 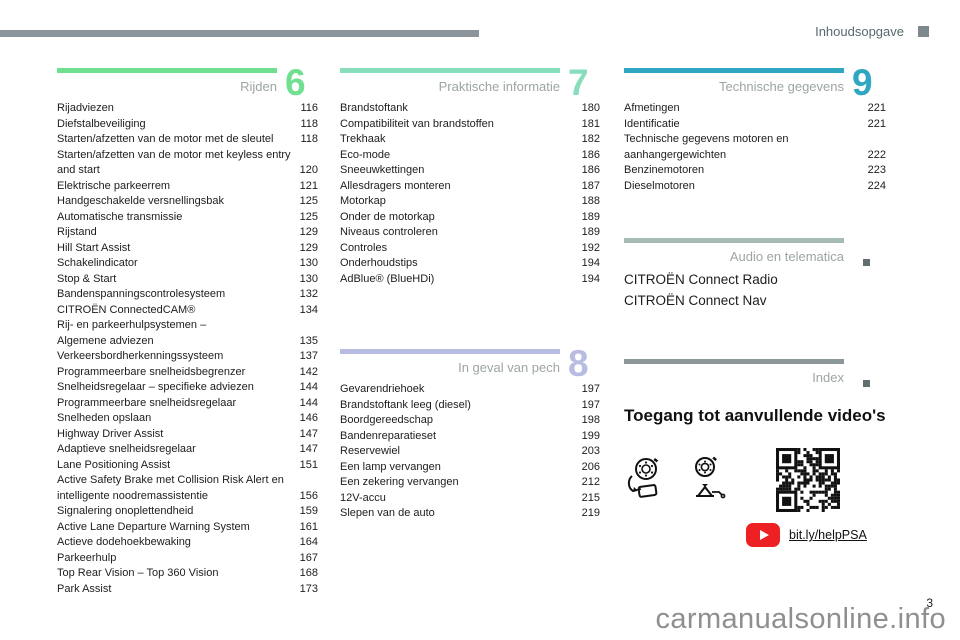 I want to click on toc-entry: Motorkap 188, so click(x=470, y=202).